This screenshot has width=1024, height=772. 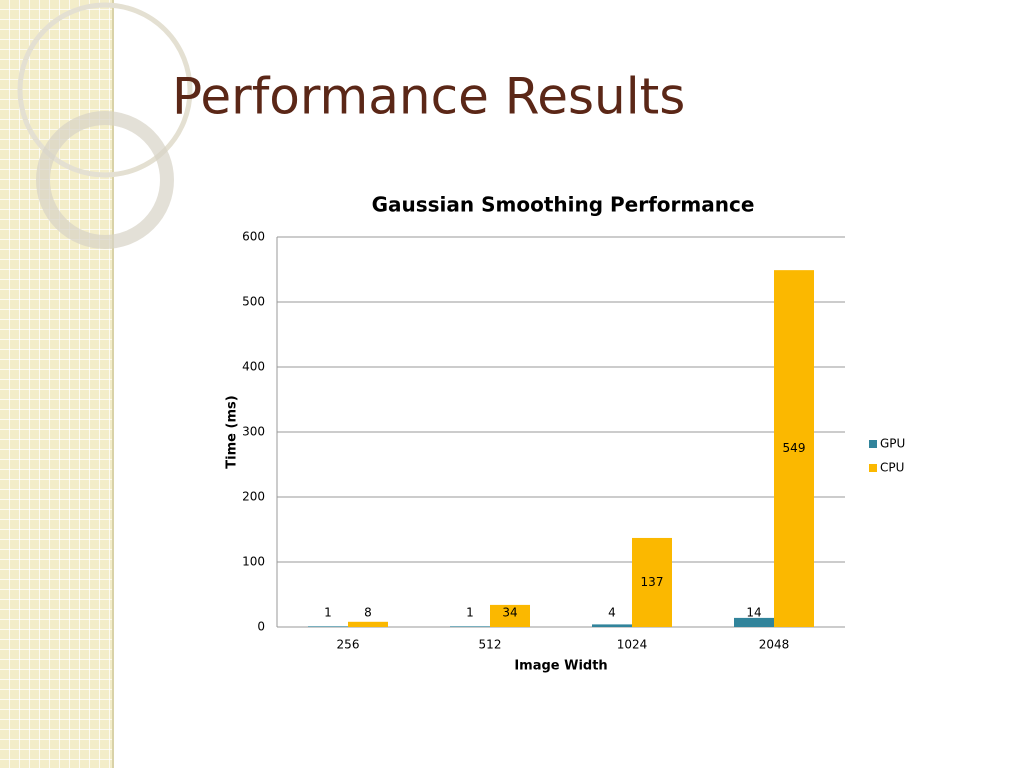 I want to click on y-axis-title: Time (ms), so click(x=232, y=431).